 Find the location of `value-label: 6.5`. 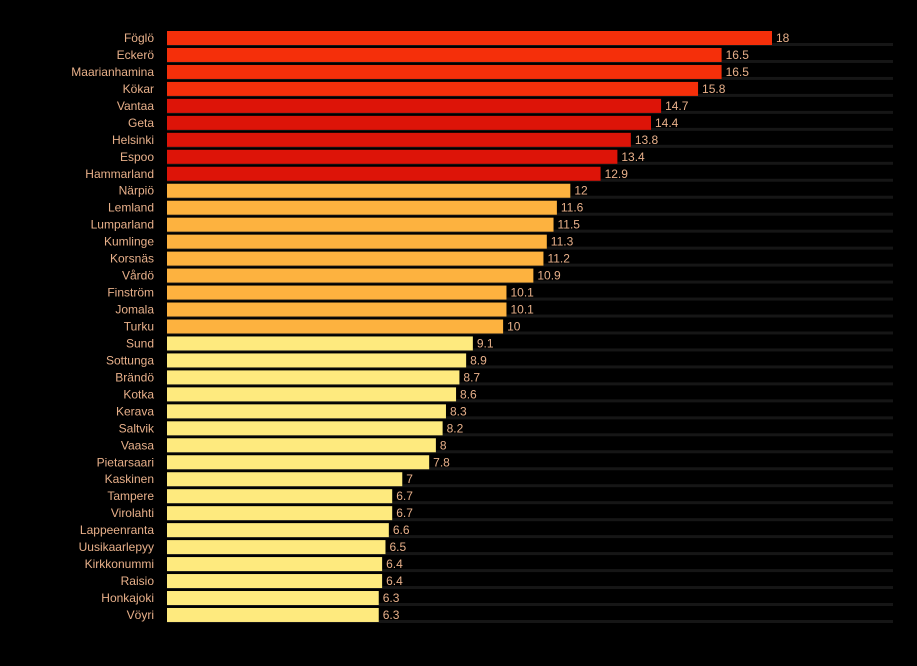

value-label: 6.5 is located at coordinates (397, 547).